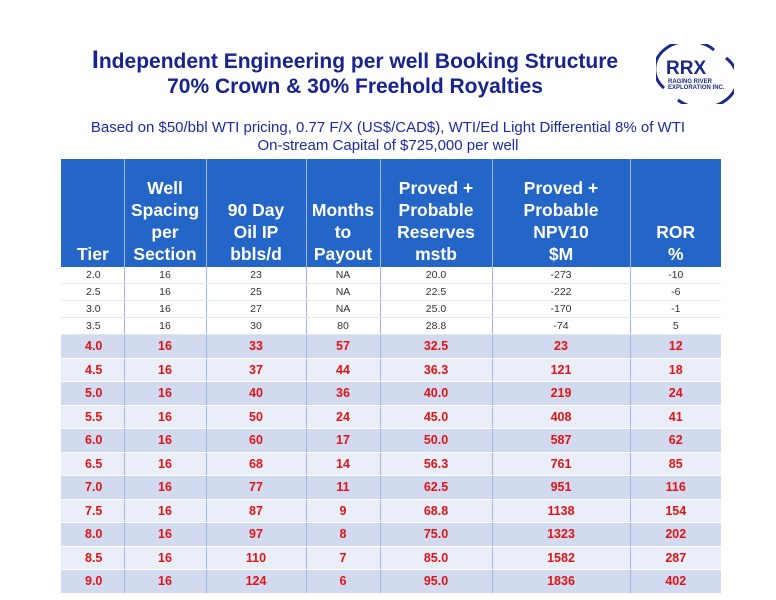 This screenshot has height=600, width=776. What do you see at coordinates (93, 534) in the screenshot?
I see `cell-tier: 8.0` at bounding box center [93, 534].